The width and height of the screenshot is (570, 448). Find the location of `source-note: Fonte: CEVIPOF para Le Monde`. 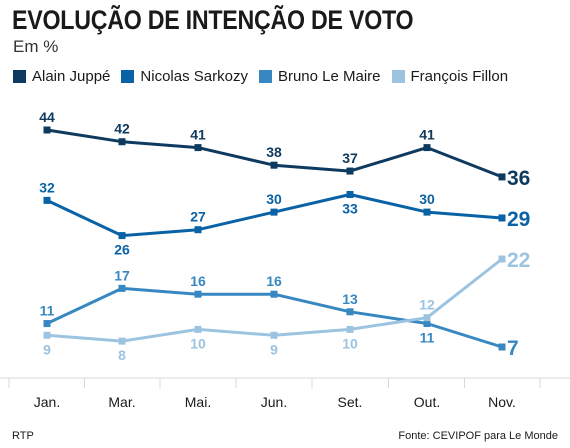

source-note: Fonte: CEVIPOF para Le Monde is located at coordinates (478, 436).